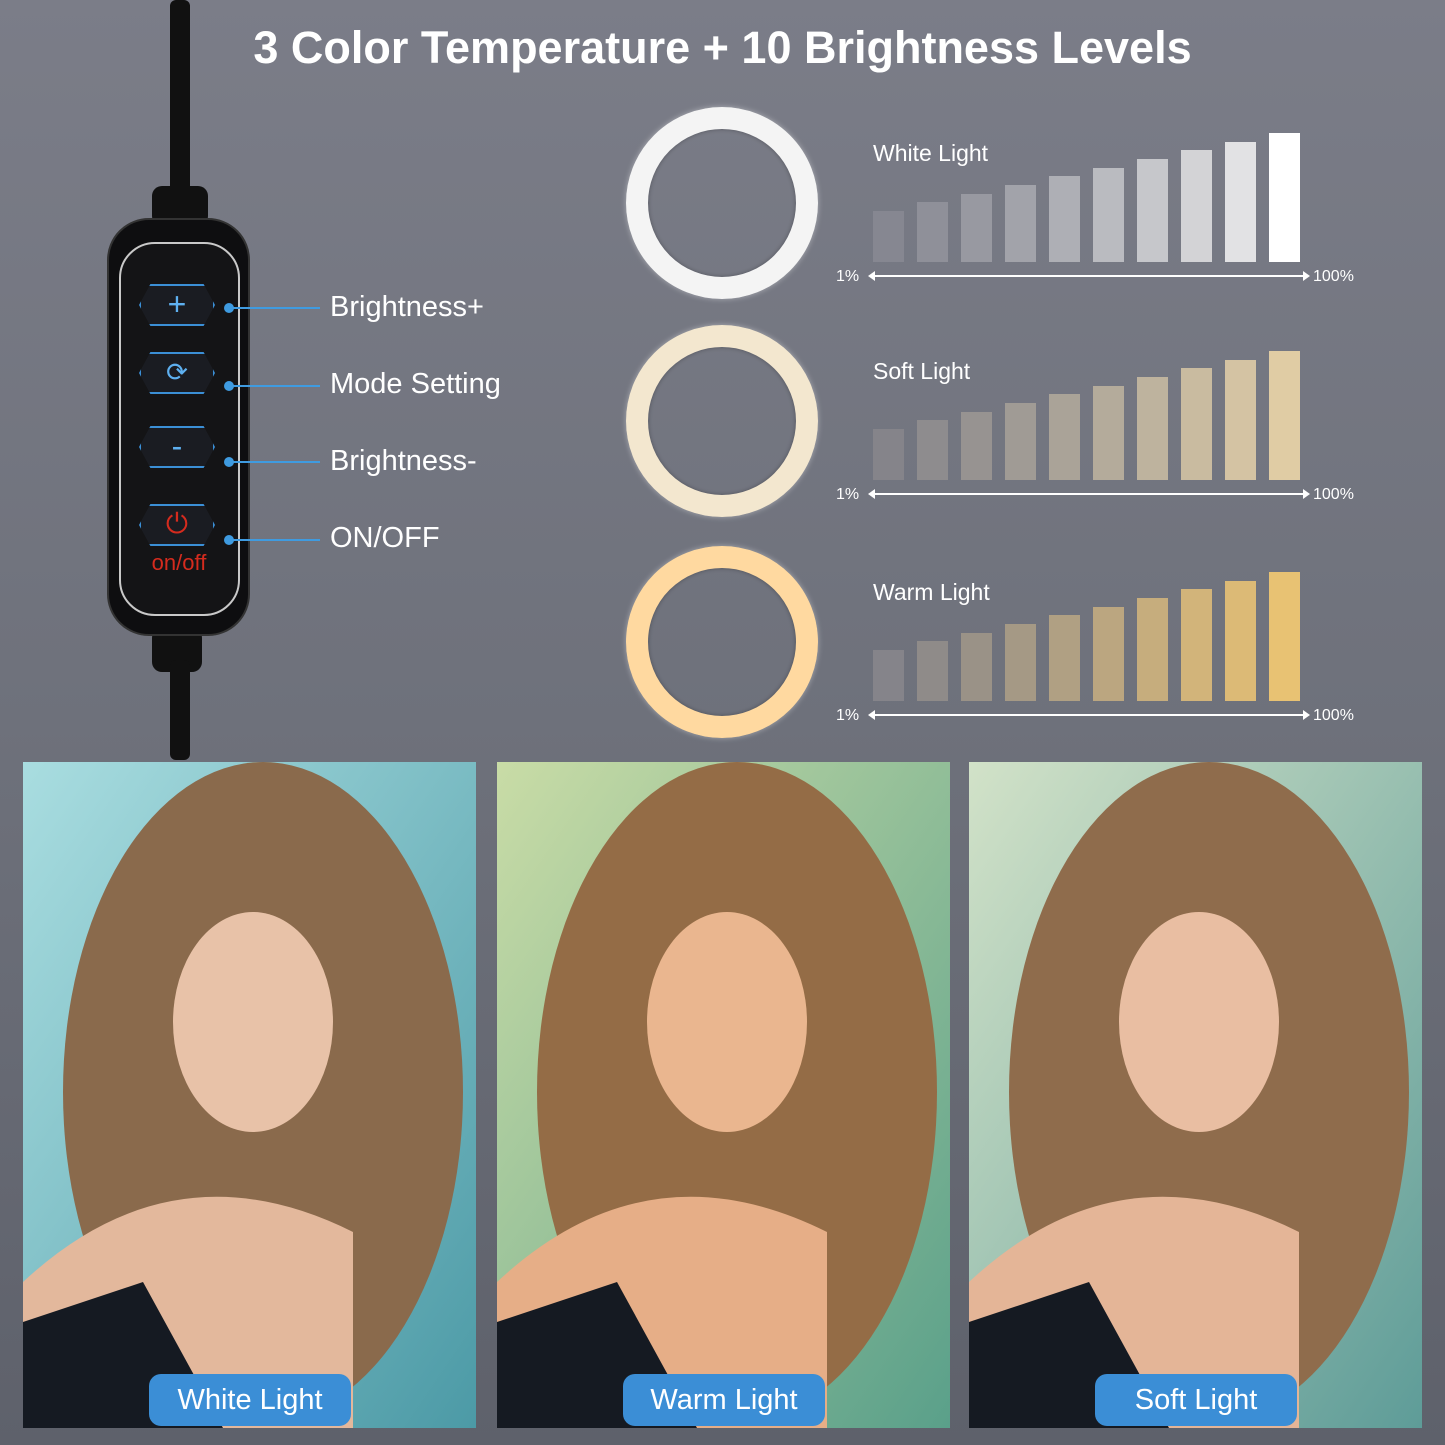  What do you see at coordinates (180, 710) in the screenshot?
I see `cable-bottom` at bounding box center [180, 710].